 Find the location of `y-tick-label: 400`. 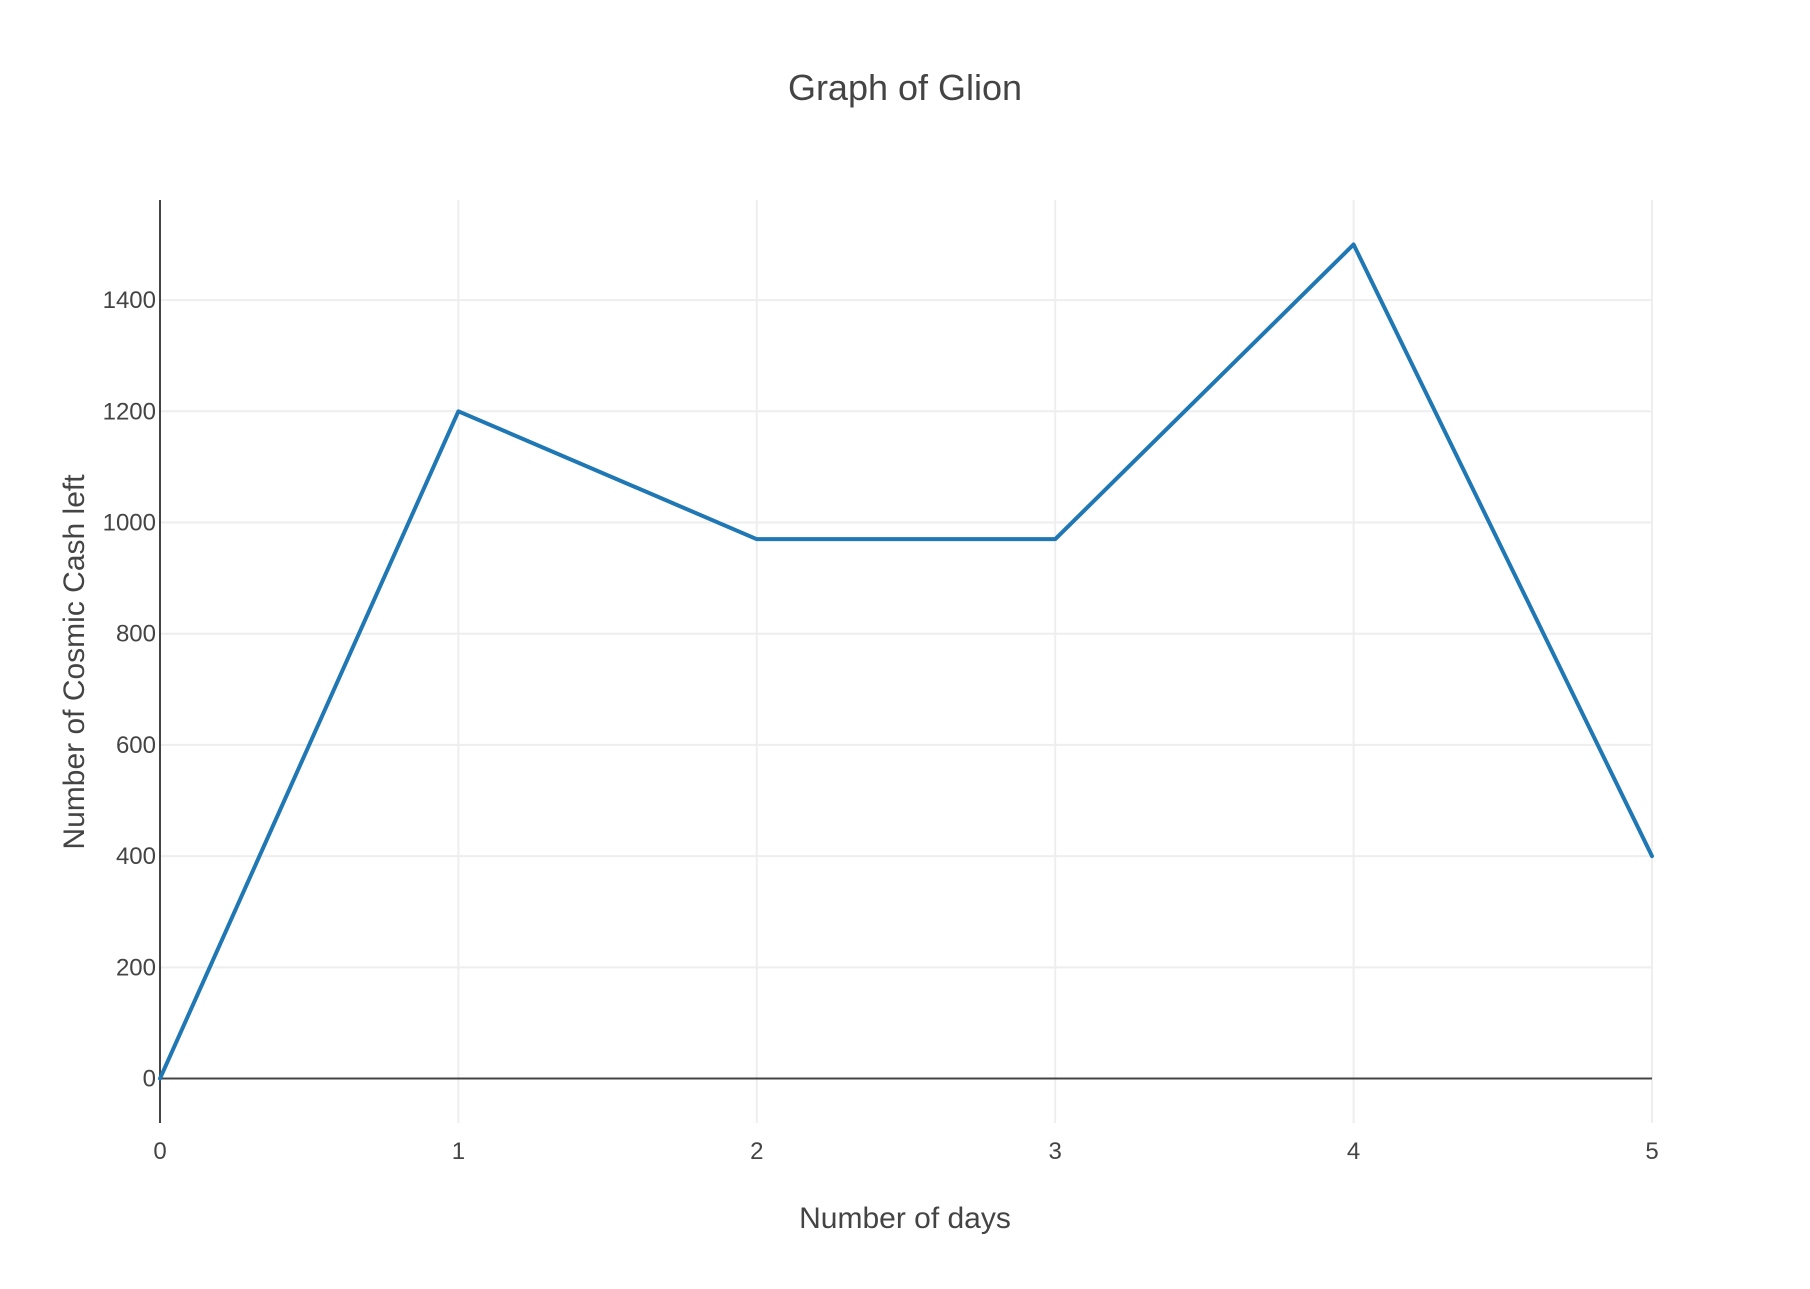

y-tick-label: 400 is located at coordinates (136, 856).